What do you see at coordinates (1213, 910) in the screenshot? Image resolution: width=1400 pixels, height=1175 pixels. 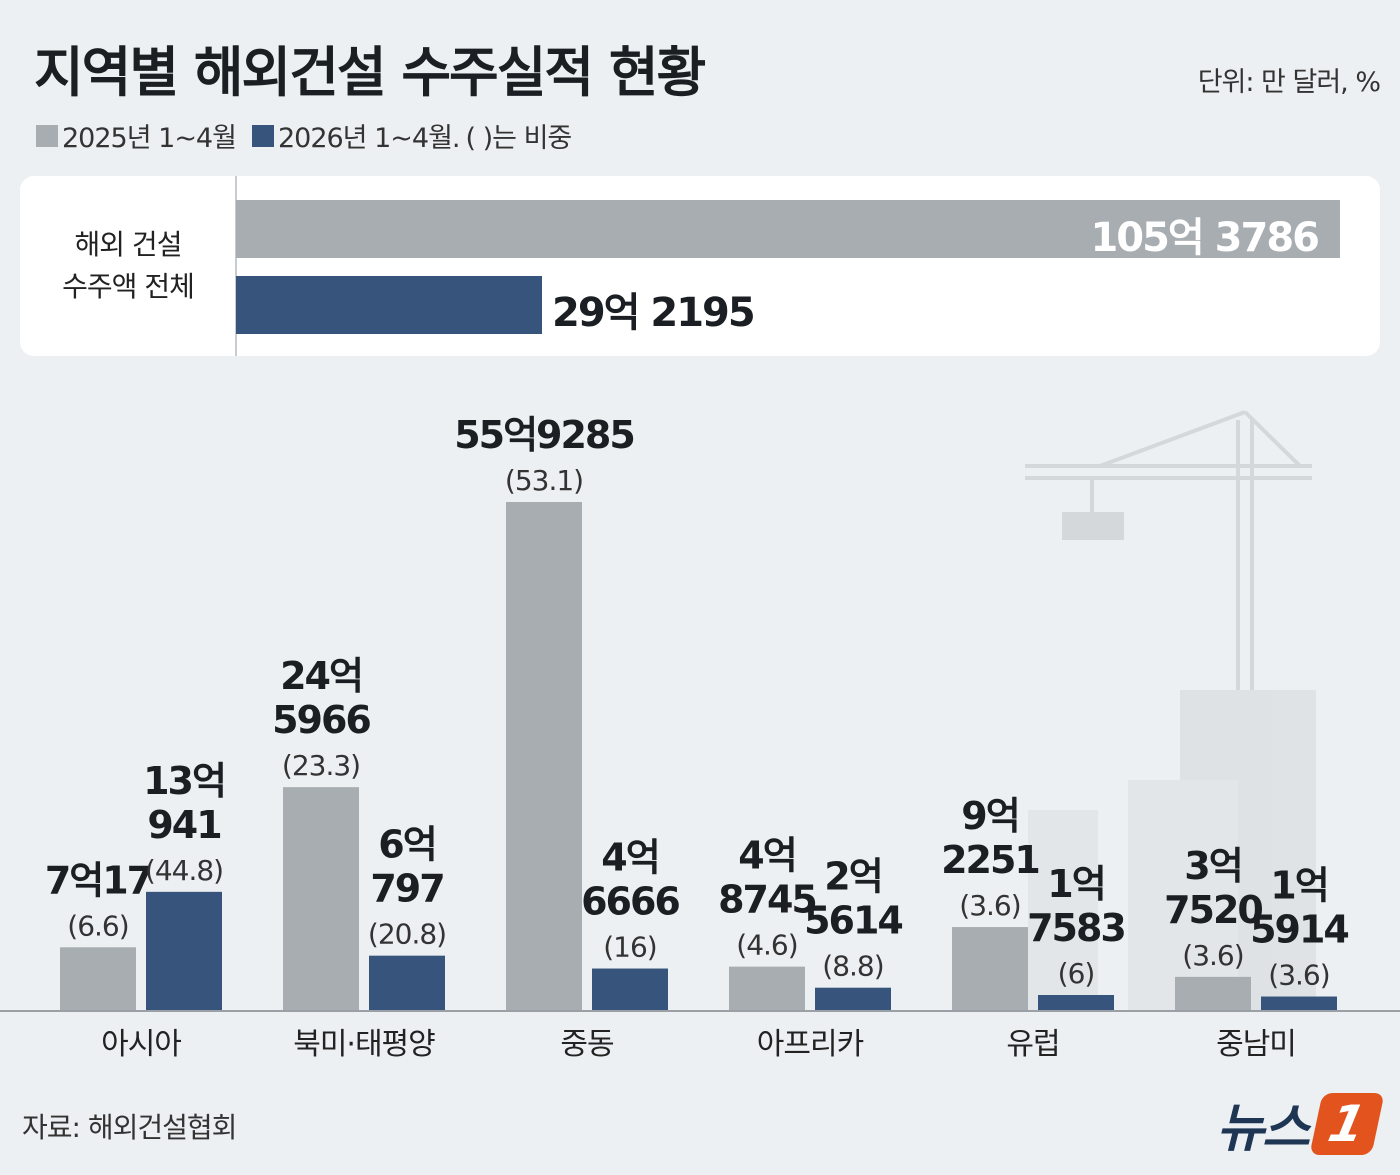 I see `value-label-prev-5-1: 7520` at bounding box center [1213, 910].